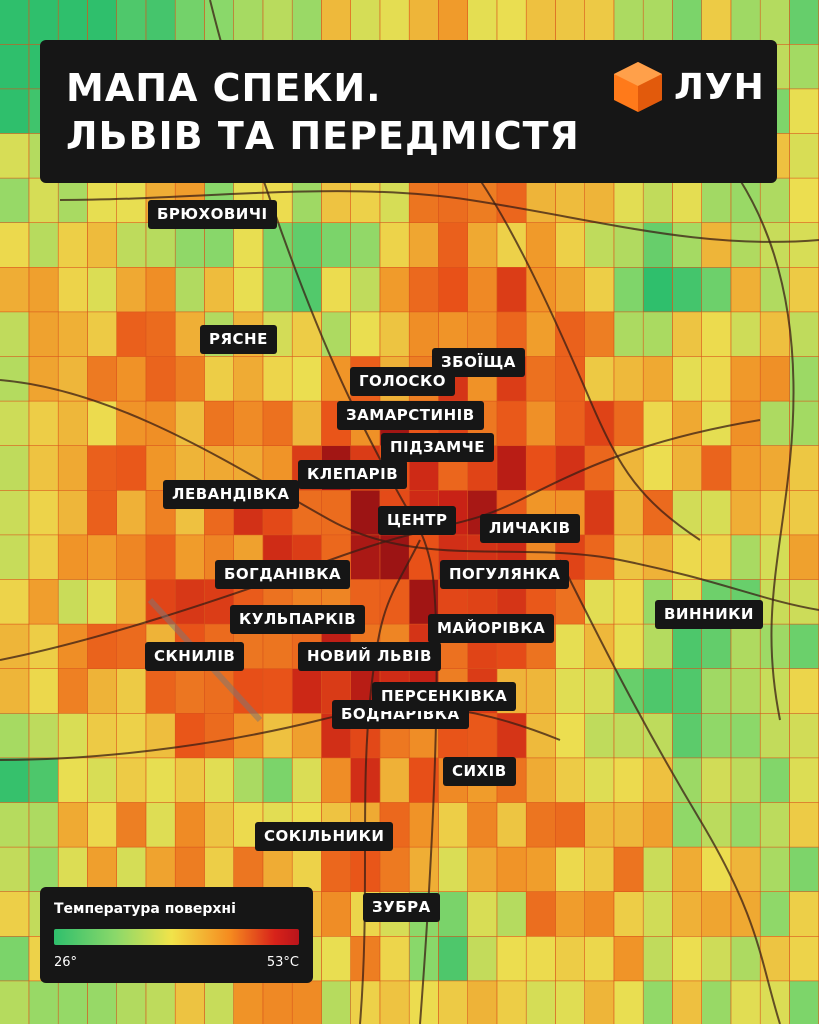  What do you see at coordinates (410, 415) in the screenshot?
I see `district-label: ЗАМАРСТИНІВ` at bounding box center [410, 415].